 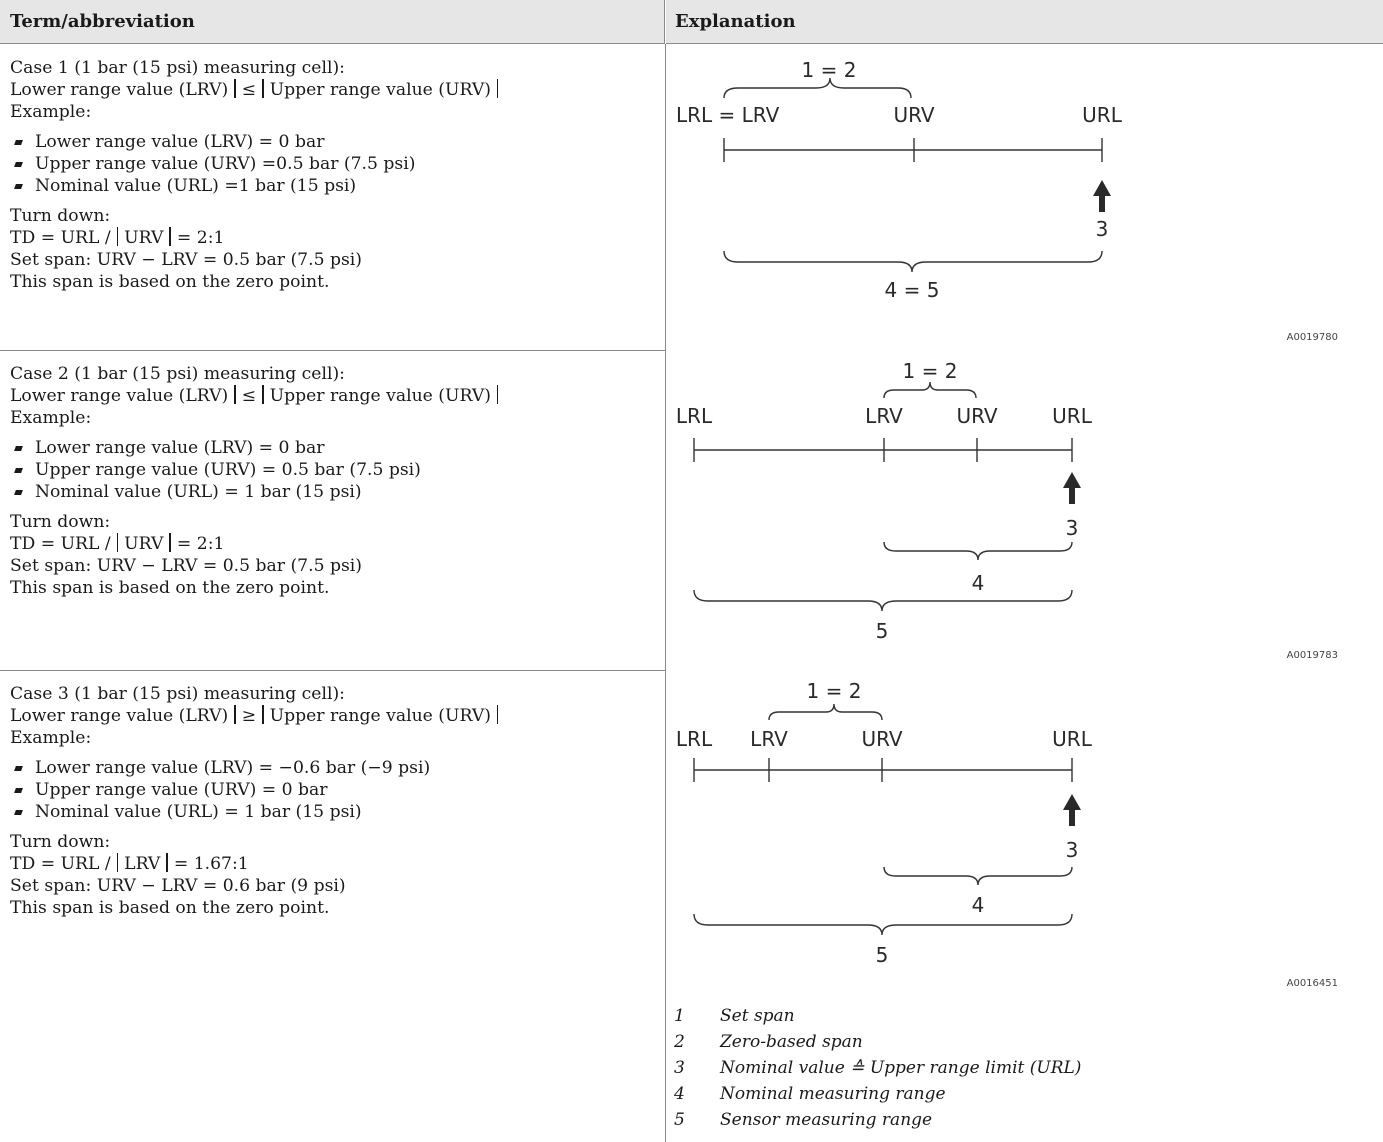 What do you see at coordinates (912, 290) in the screenshot?
I see `brace-label-bottom: 4 = 5` at bounding box center [912, 290].